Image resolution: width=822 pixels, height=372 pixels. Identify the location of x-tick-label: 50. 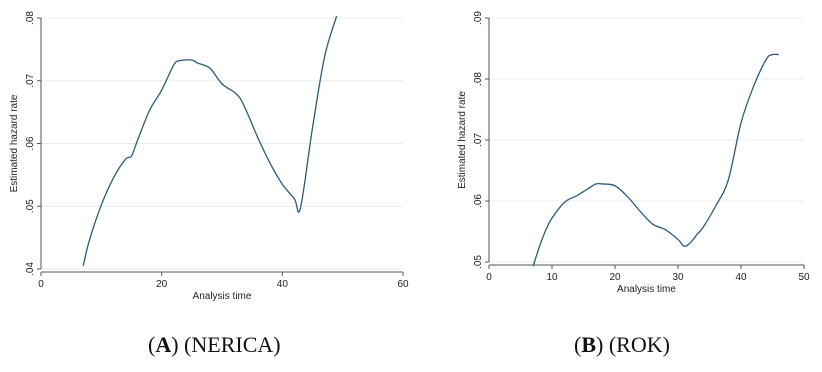
(804, 277).